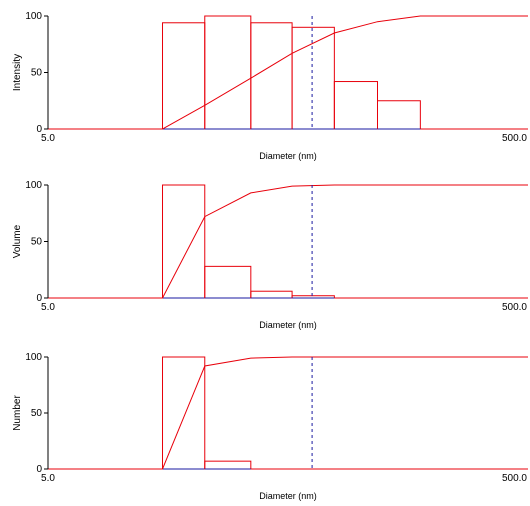 The width and height of the screenshot is (530, 506). Describe the element at coordinates (17, 413) in the screenshot. I see `y-axis-label: Number` at that location.